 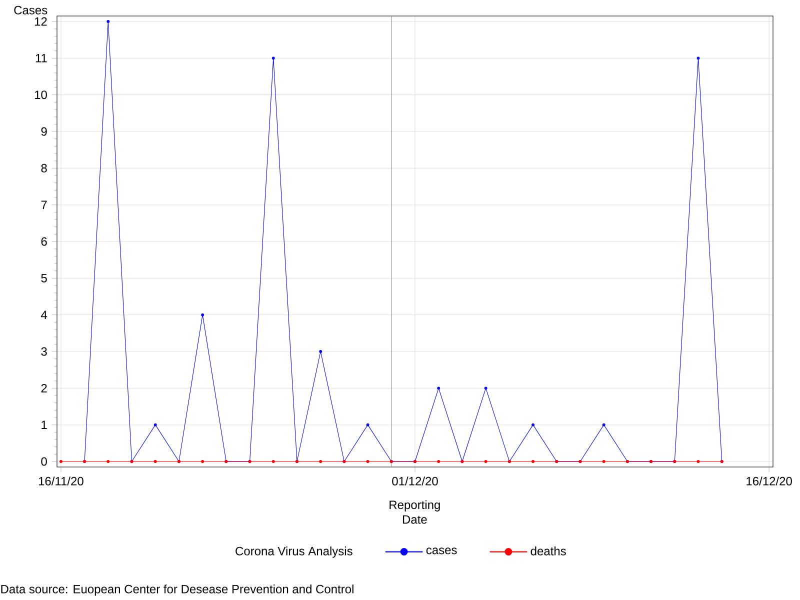 What do you see at coordinates (41, 58) in the screenshot?
I see `y-tick-label: 11` at bounding box center [41, 58].